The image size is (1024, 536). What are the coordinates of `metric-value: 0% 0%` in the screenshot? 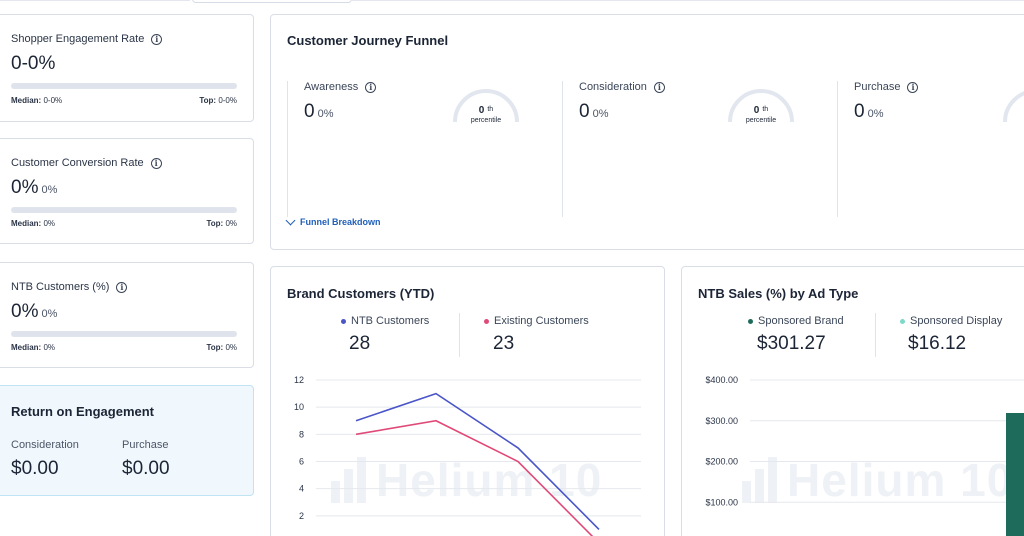 It's located at (34, 312).